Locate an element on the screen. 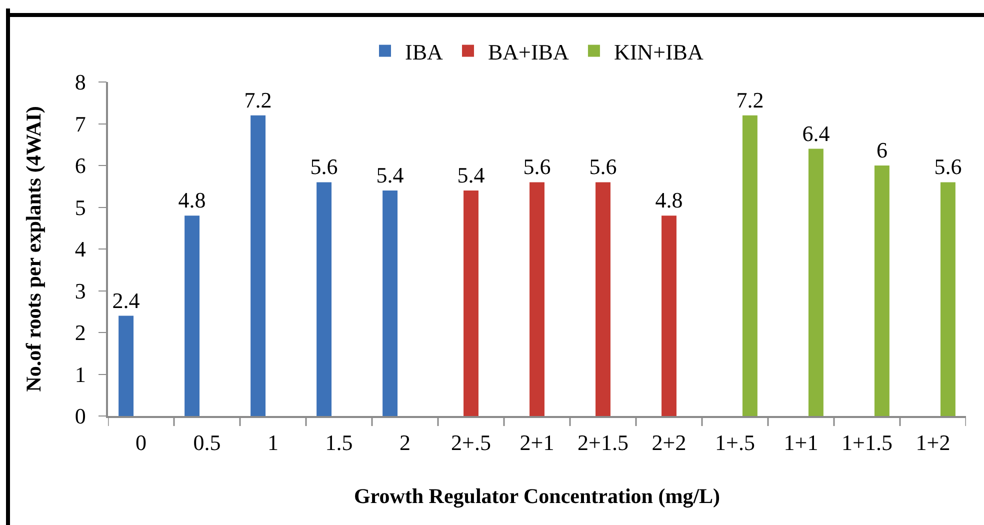  x-tick-label: 2+1.5 is located at coordinates (603, 443).